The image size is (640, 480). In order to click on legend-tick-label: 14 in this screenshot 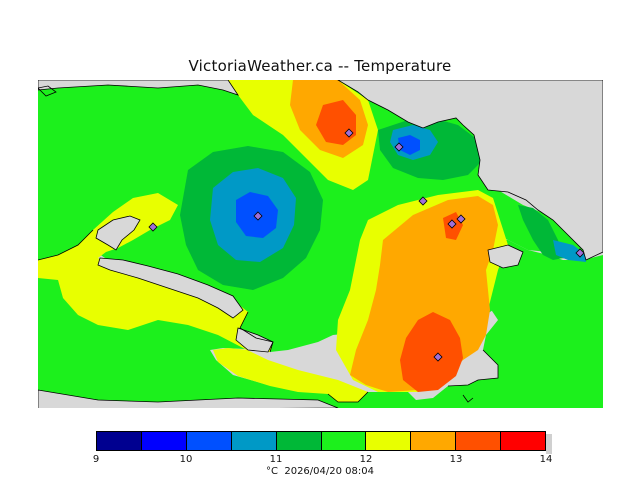, I will do `click(546, 459)`.